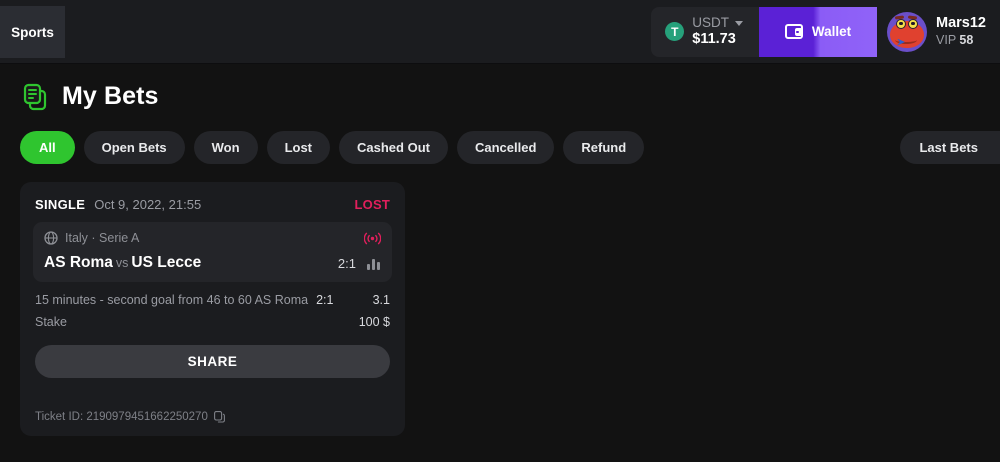 The image size is (1000, 462). I want to click on bar-chart-icon, so click(374, 263).